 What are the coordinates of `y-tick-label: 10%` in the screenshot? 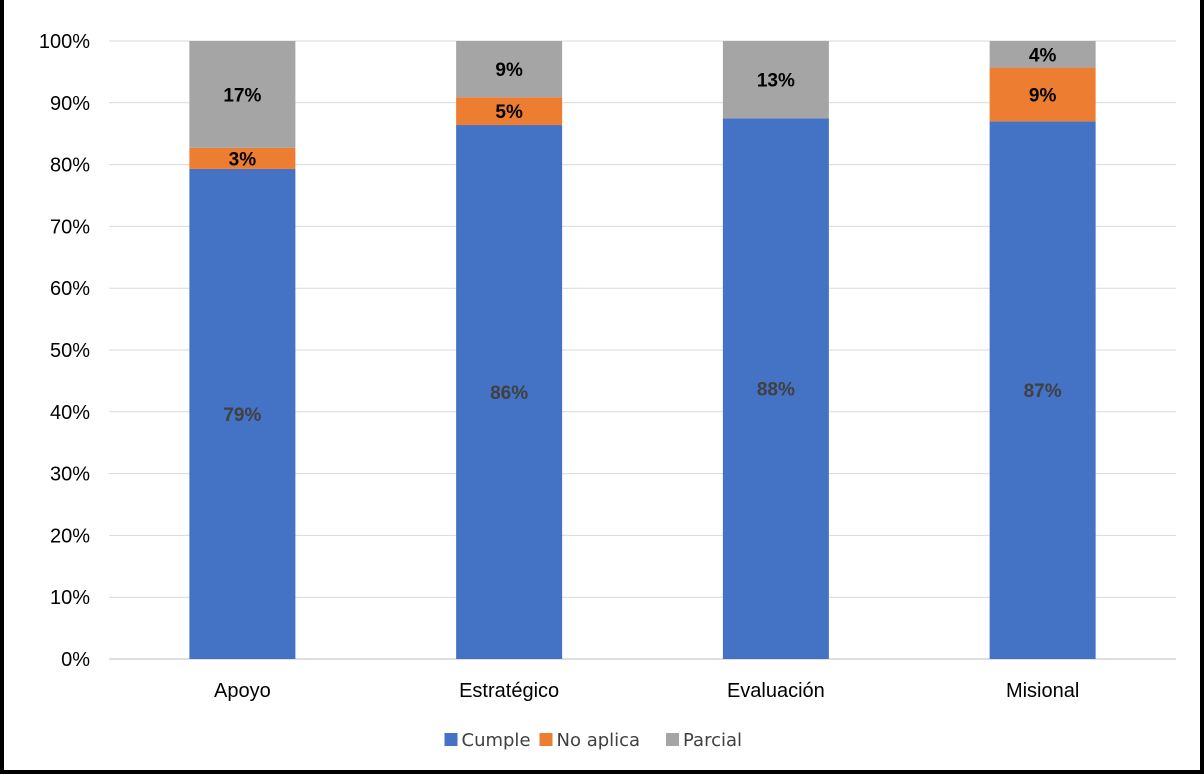 It's located at (70, 598).